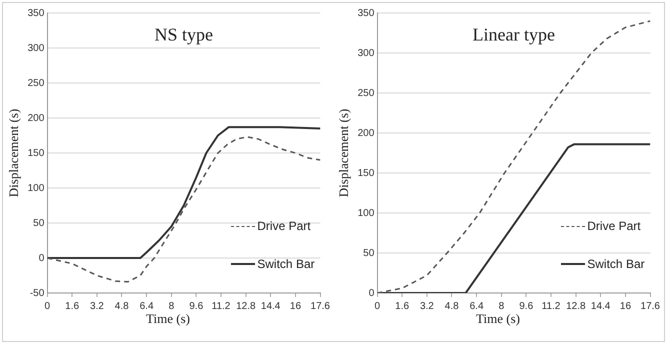 This screenshot has width=667, height=344. Describe the element at coordinates (514, 34) in the screenshot. I see `text: Linear type` at that location.